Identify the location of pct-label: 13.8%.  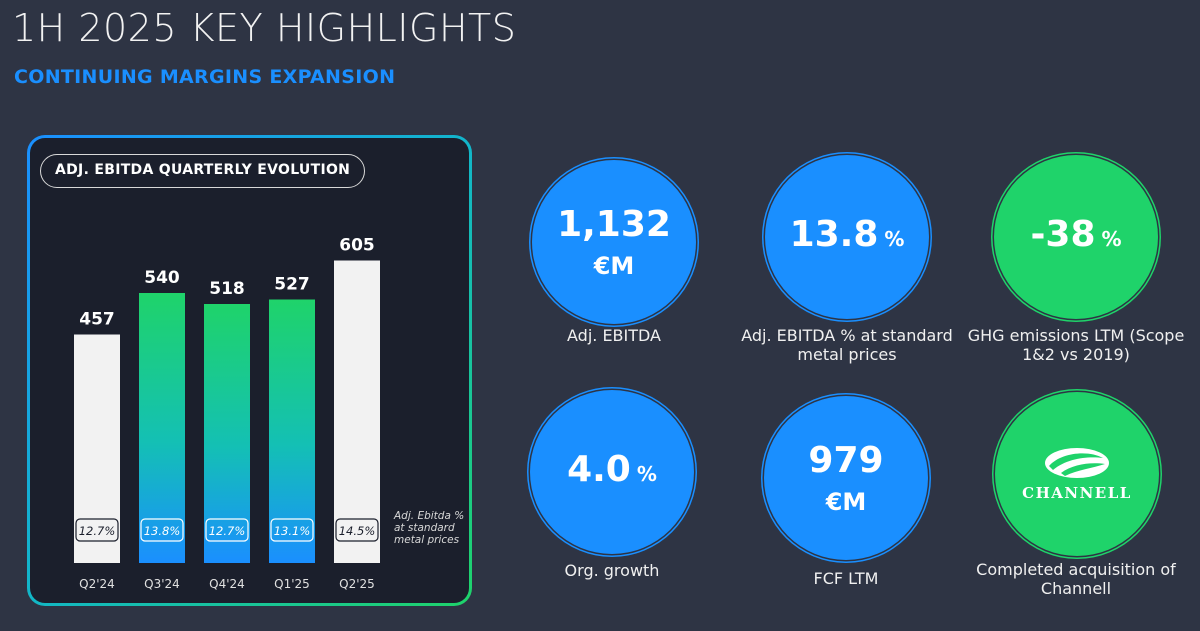
(162, 531).